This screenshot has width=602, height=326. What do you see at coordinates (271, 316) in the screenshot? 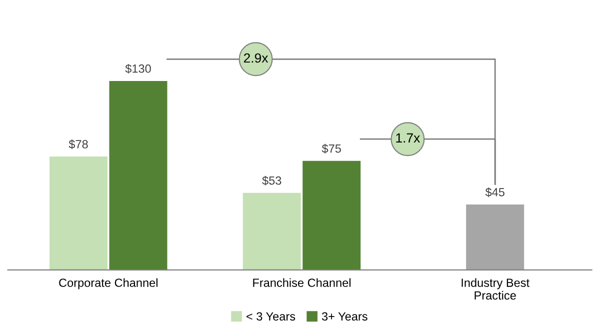
I see `legend-label: < 3 Years` at bounding box center [271, 316].